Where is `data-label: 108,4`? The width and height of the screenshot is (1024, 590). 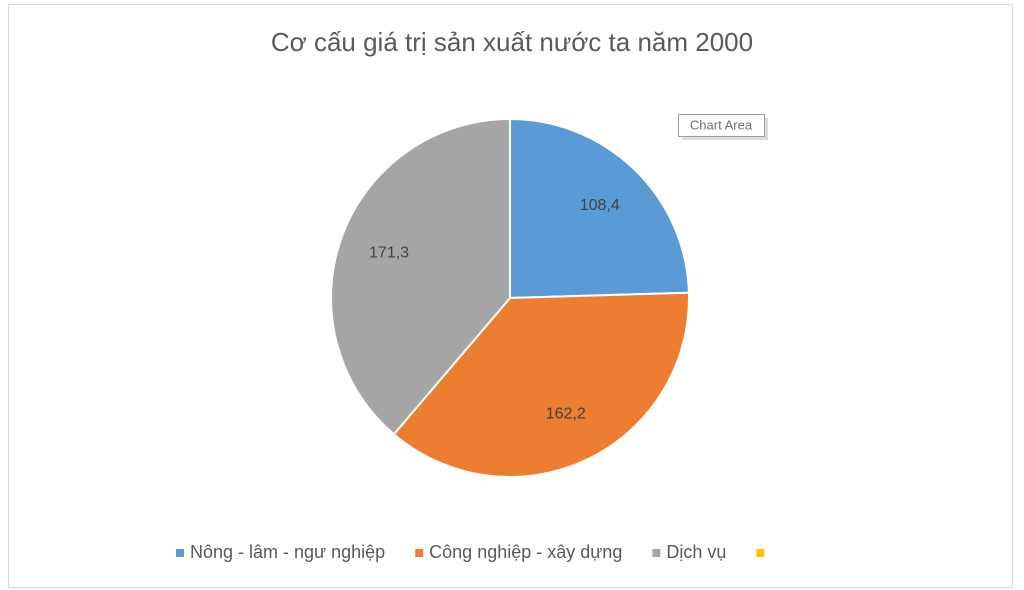 data-label: 108,4 is located at coordinates (600, 205).